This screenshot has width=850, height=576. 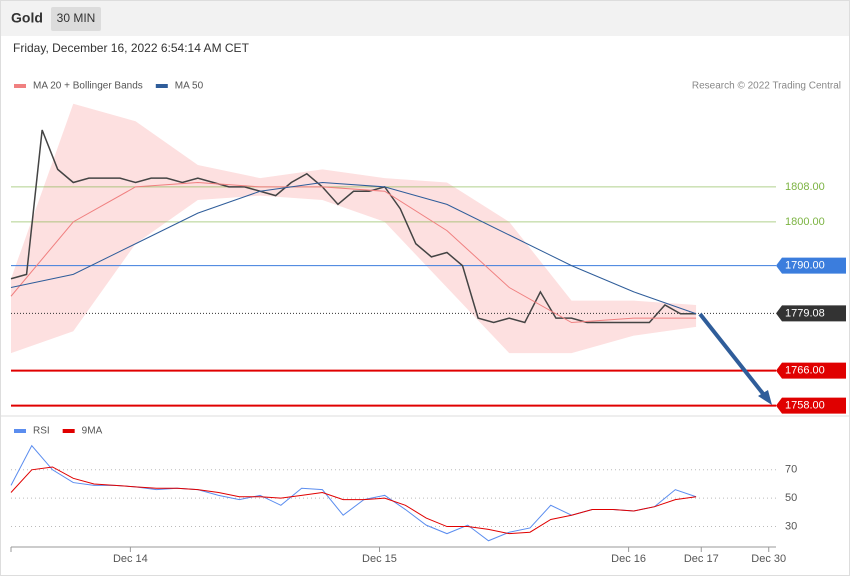 I want to click on date: Friday, December 16, 2022 6:54:14 AM CET, so click(x=131, y=48).